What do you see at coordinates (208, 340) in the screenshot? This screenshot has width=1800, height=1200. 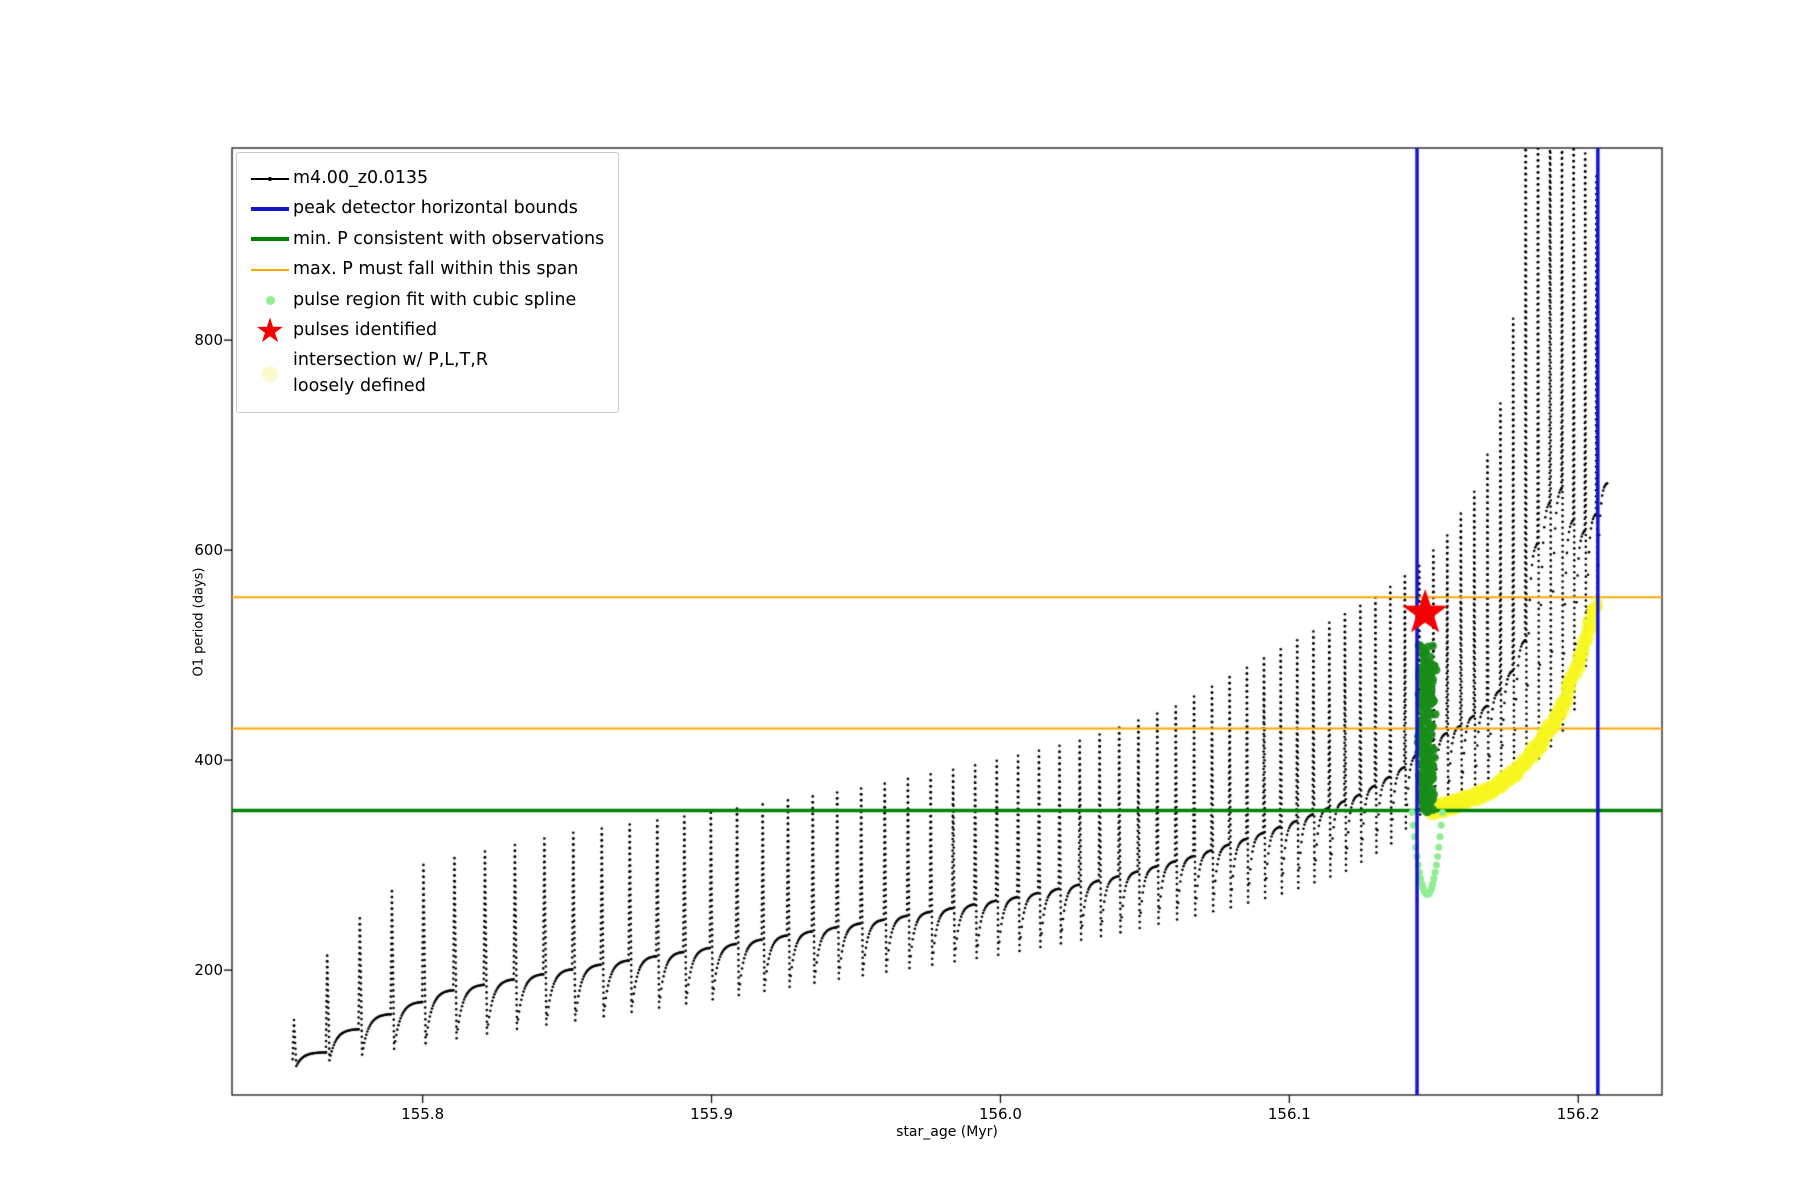 I see `y-tick-label: 800` at bounding box center [208, 340].